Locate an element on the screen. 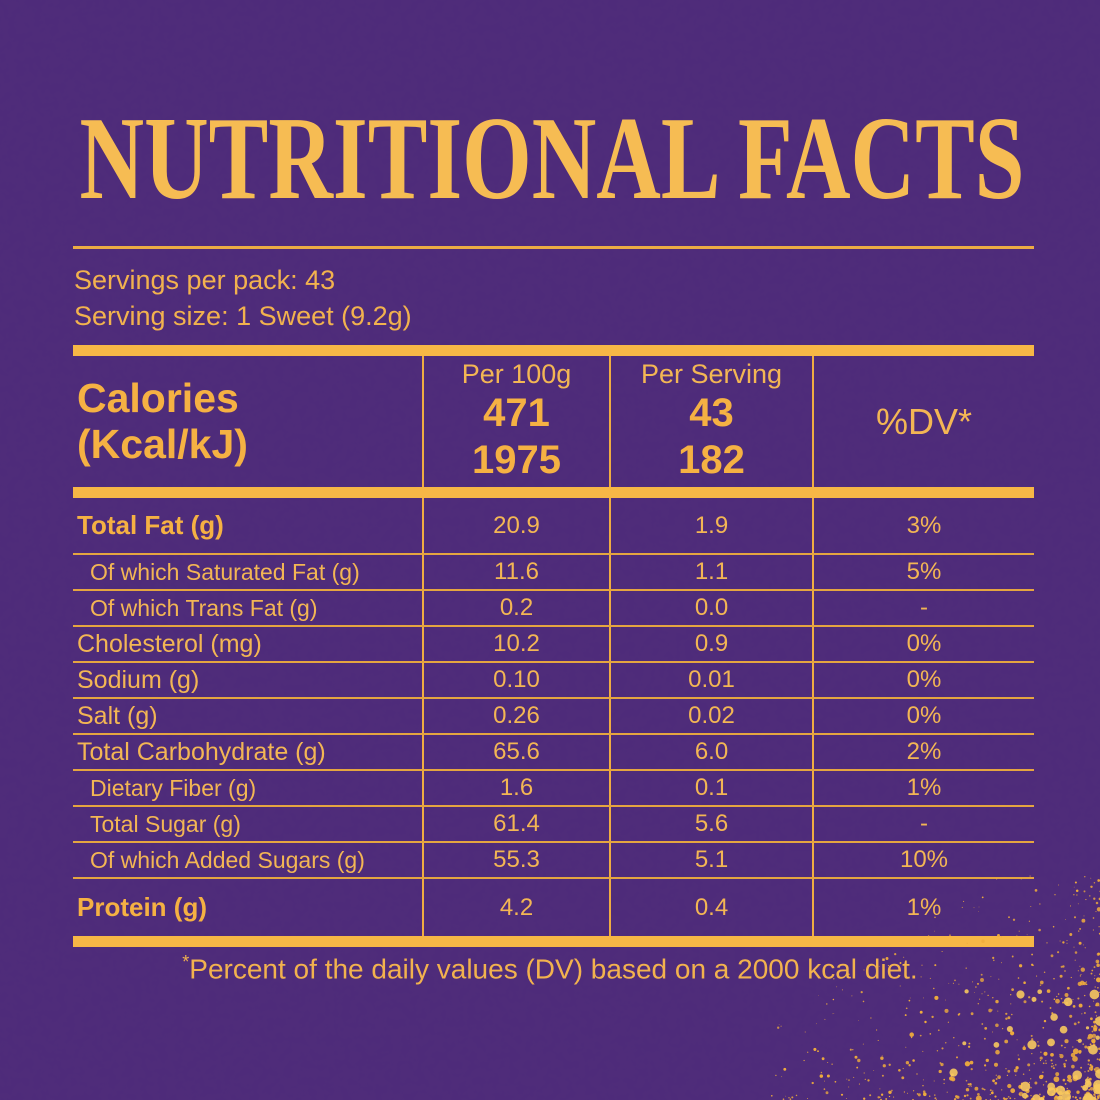 This screenshot has height=1100, width=1100. table-bottom-bar is located at coordinates (553, 941).